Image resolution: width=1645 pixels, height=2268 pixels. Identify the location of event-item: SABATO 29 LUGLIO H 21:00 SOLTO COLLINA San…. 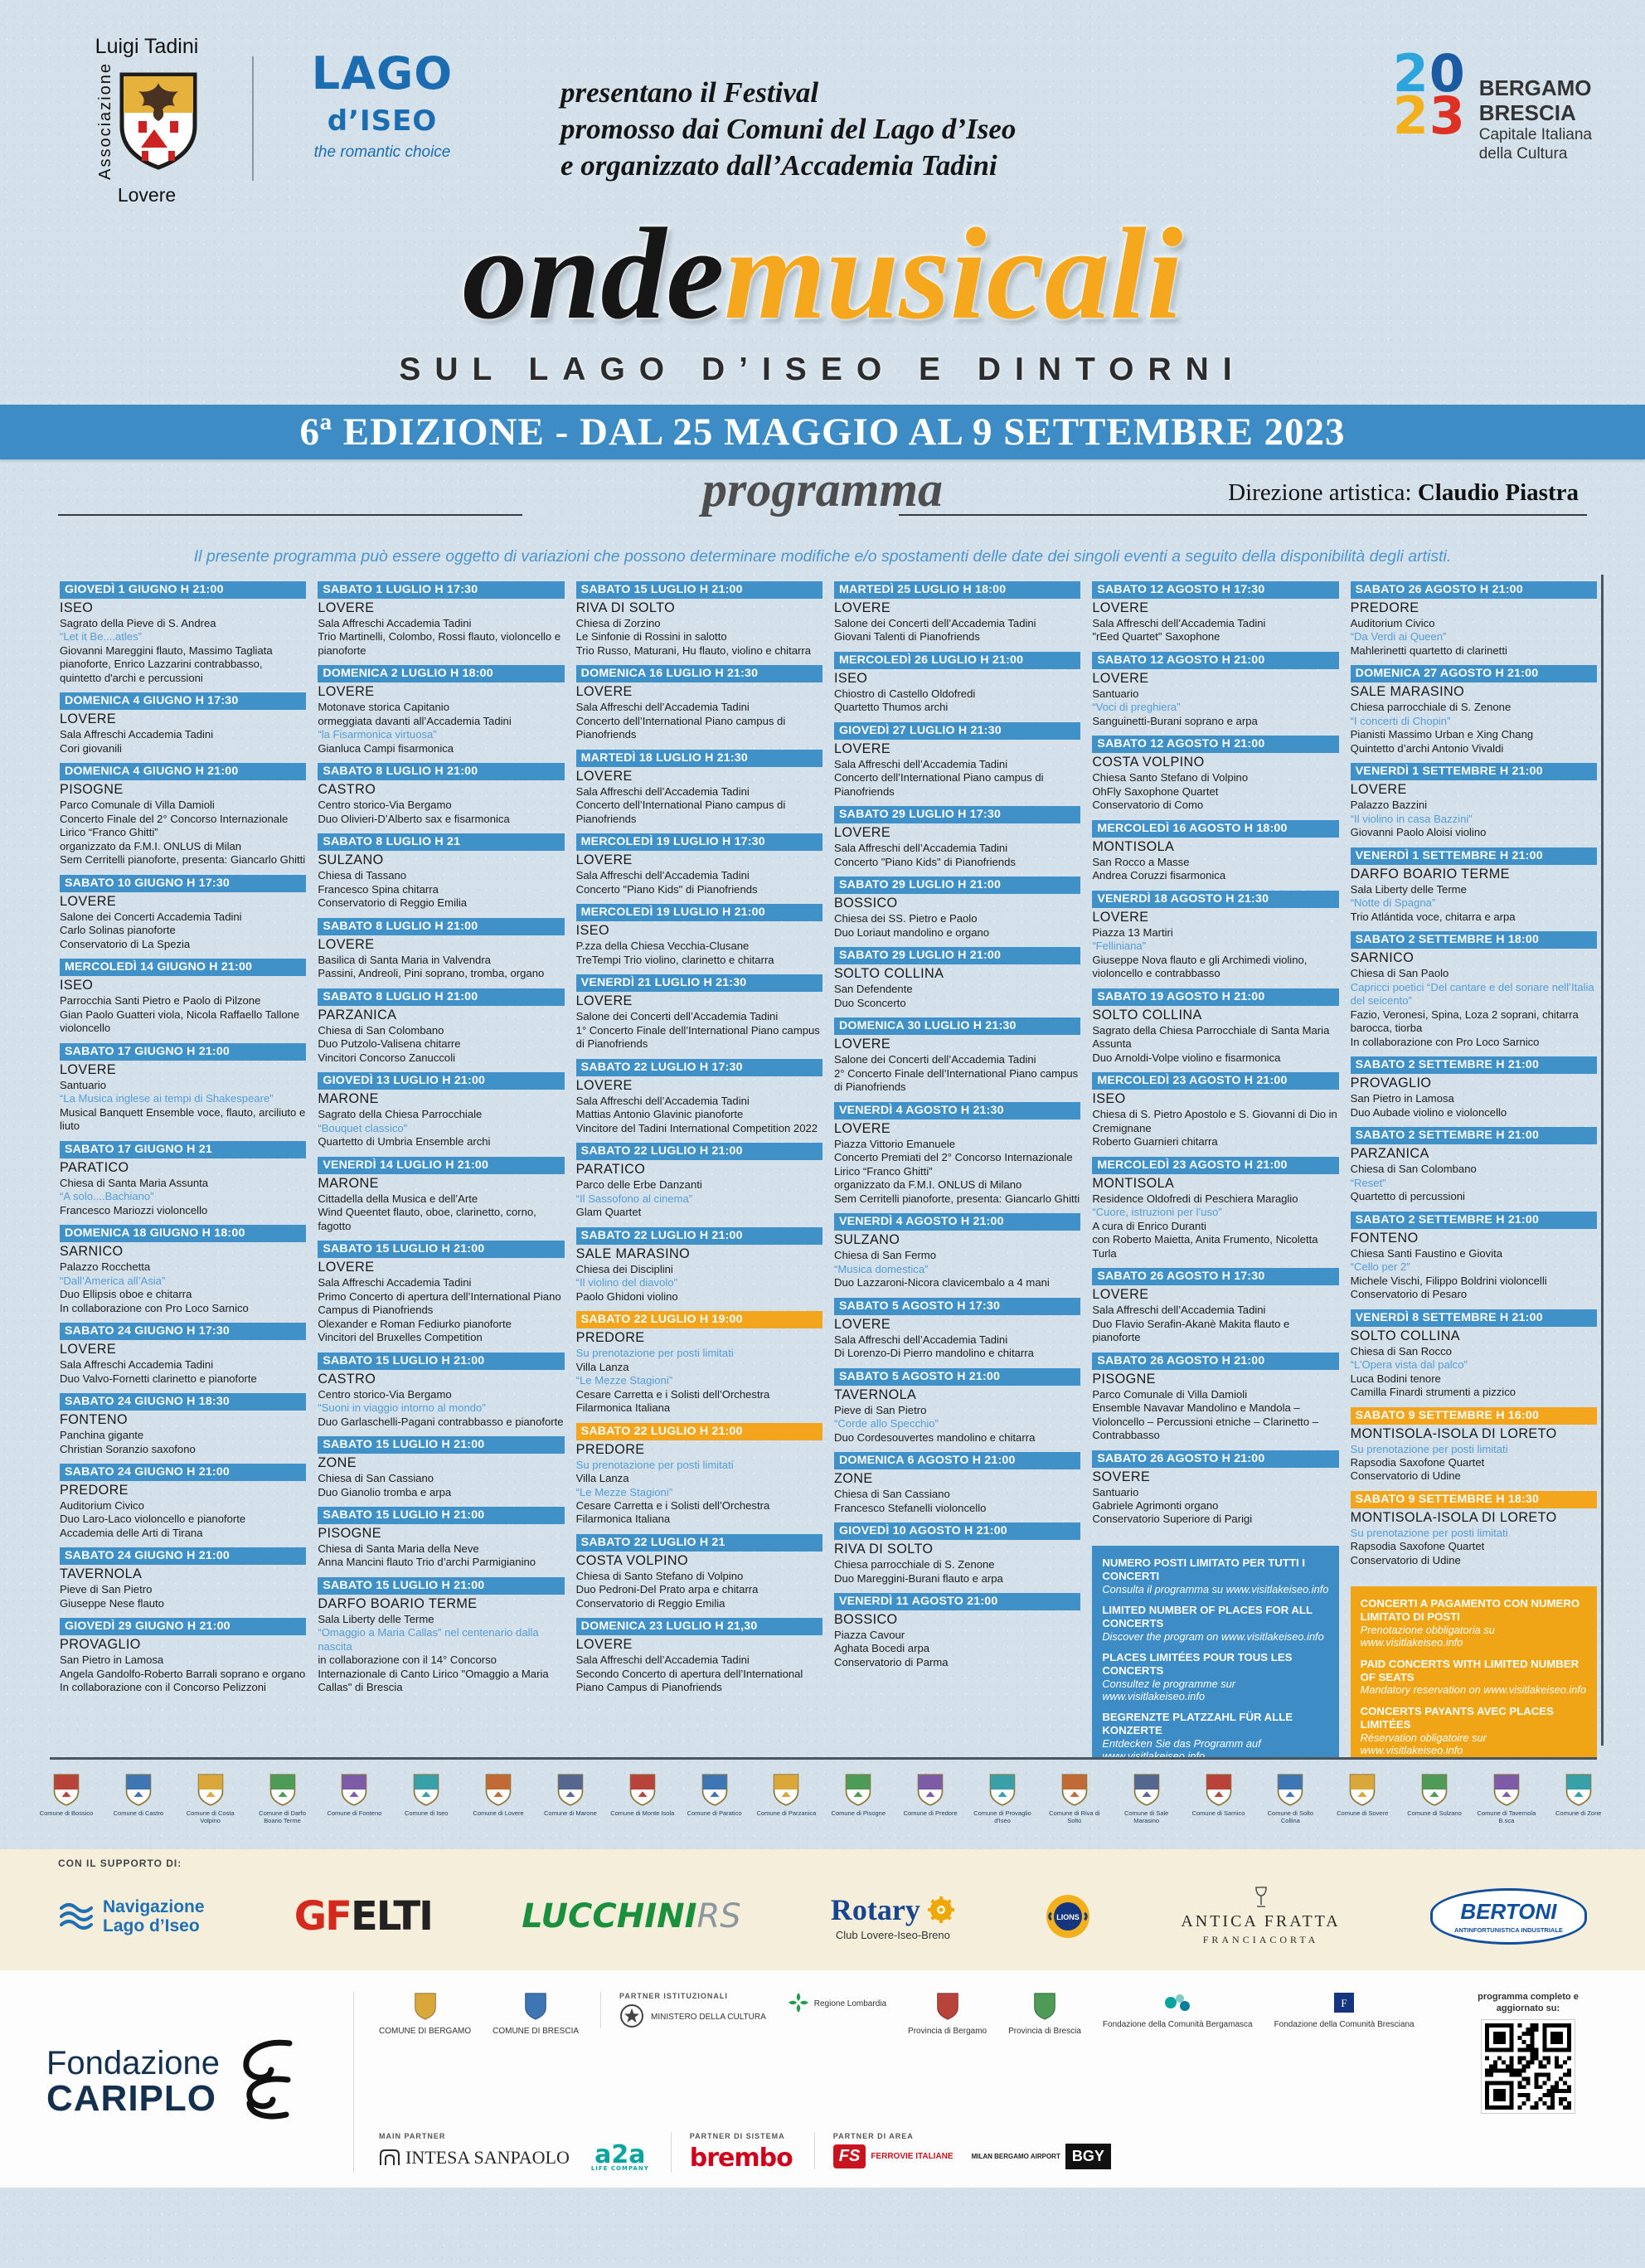
(957, 978).